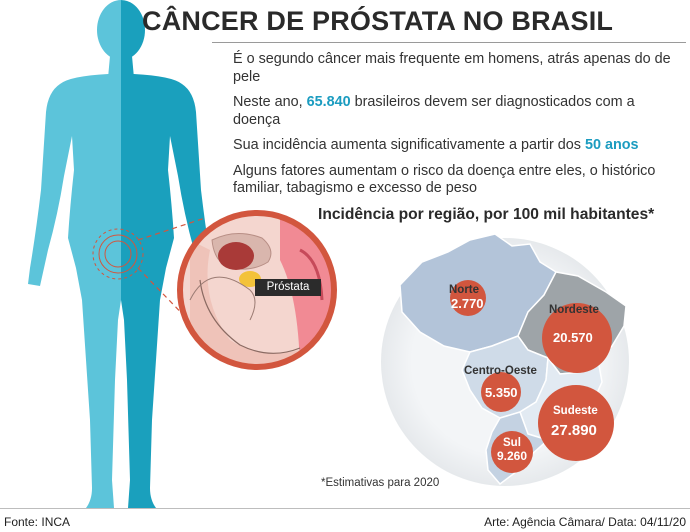 This screenshot has height=532, width=690. I want to click on region-value-nordeste: 20.570, so click(573, 337).